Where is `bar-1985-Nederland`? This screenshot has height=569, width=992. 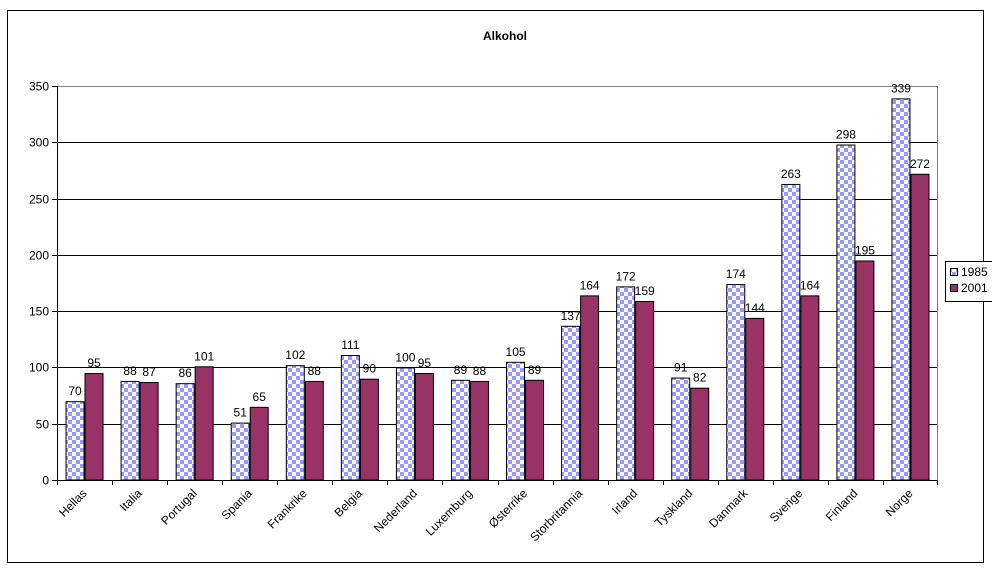 bar-1985-Nederland is located at coordinates (405, 424).